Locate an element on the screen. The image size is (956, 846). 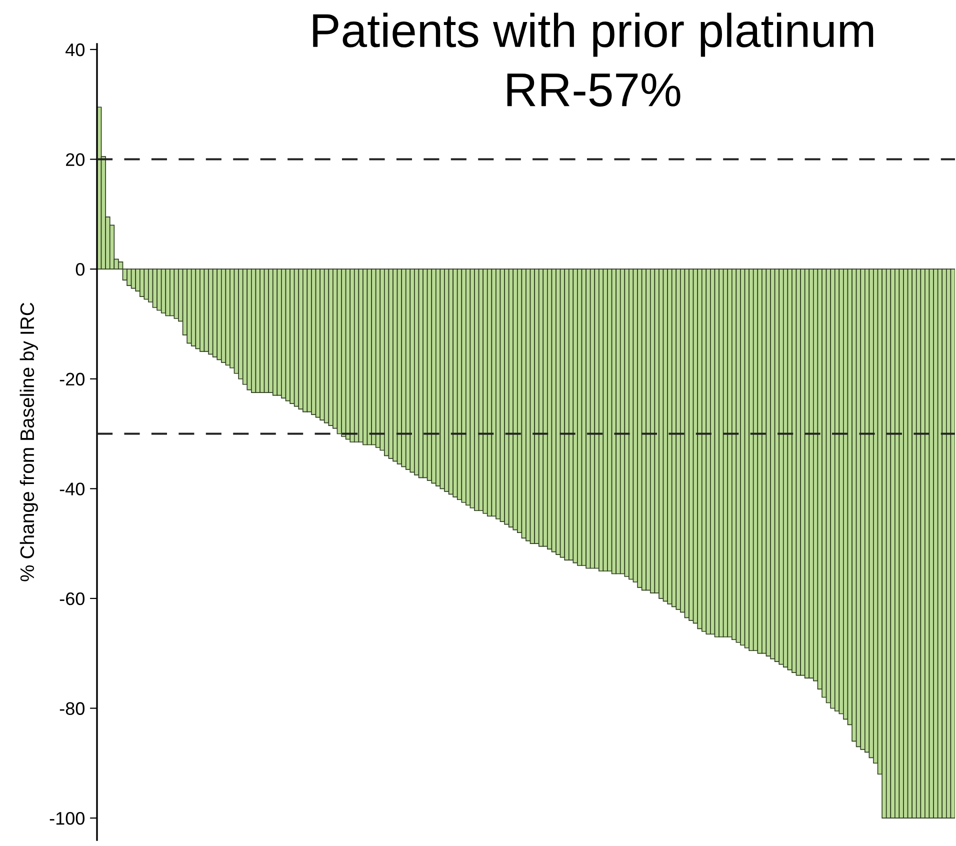
bar is located at coordinates (952, 543).